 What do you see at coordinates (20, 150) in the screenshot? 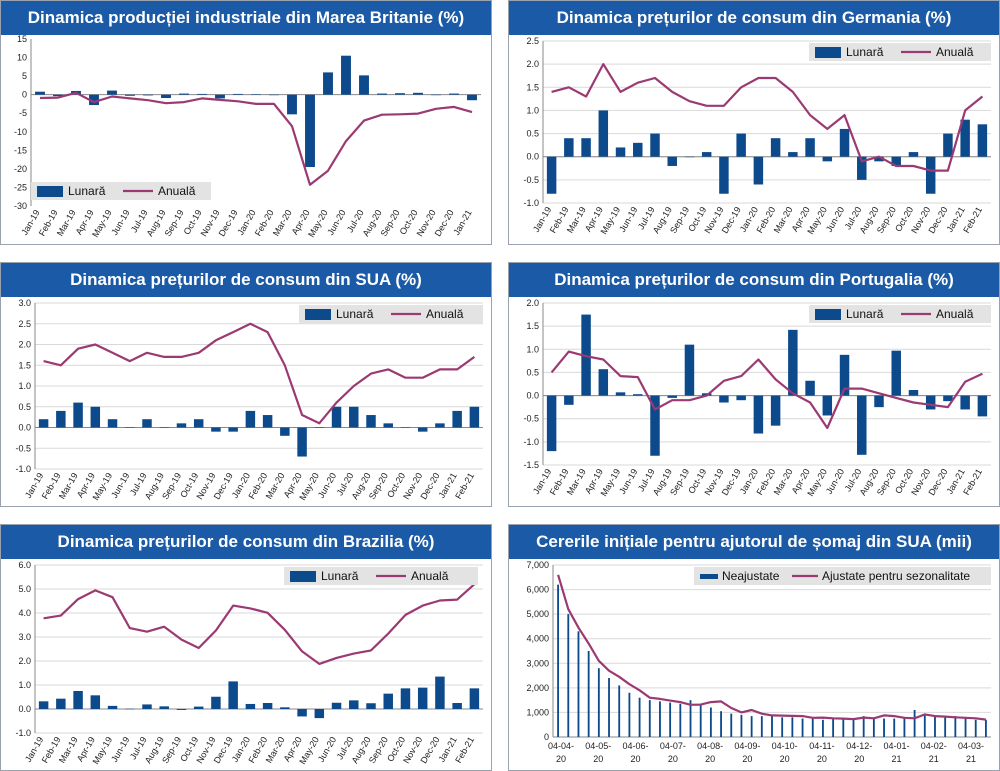
I see `y-tick-label: -15` at bounding box center [20, 150].